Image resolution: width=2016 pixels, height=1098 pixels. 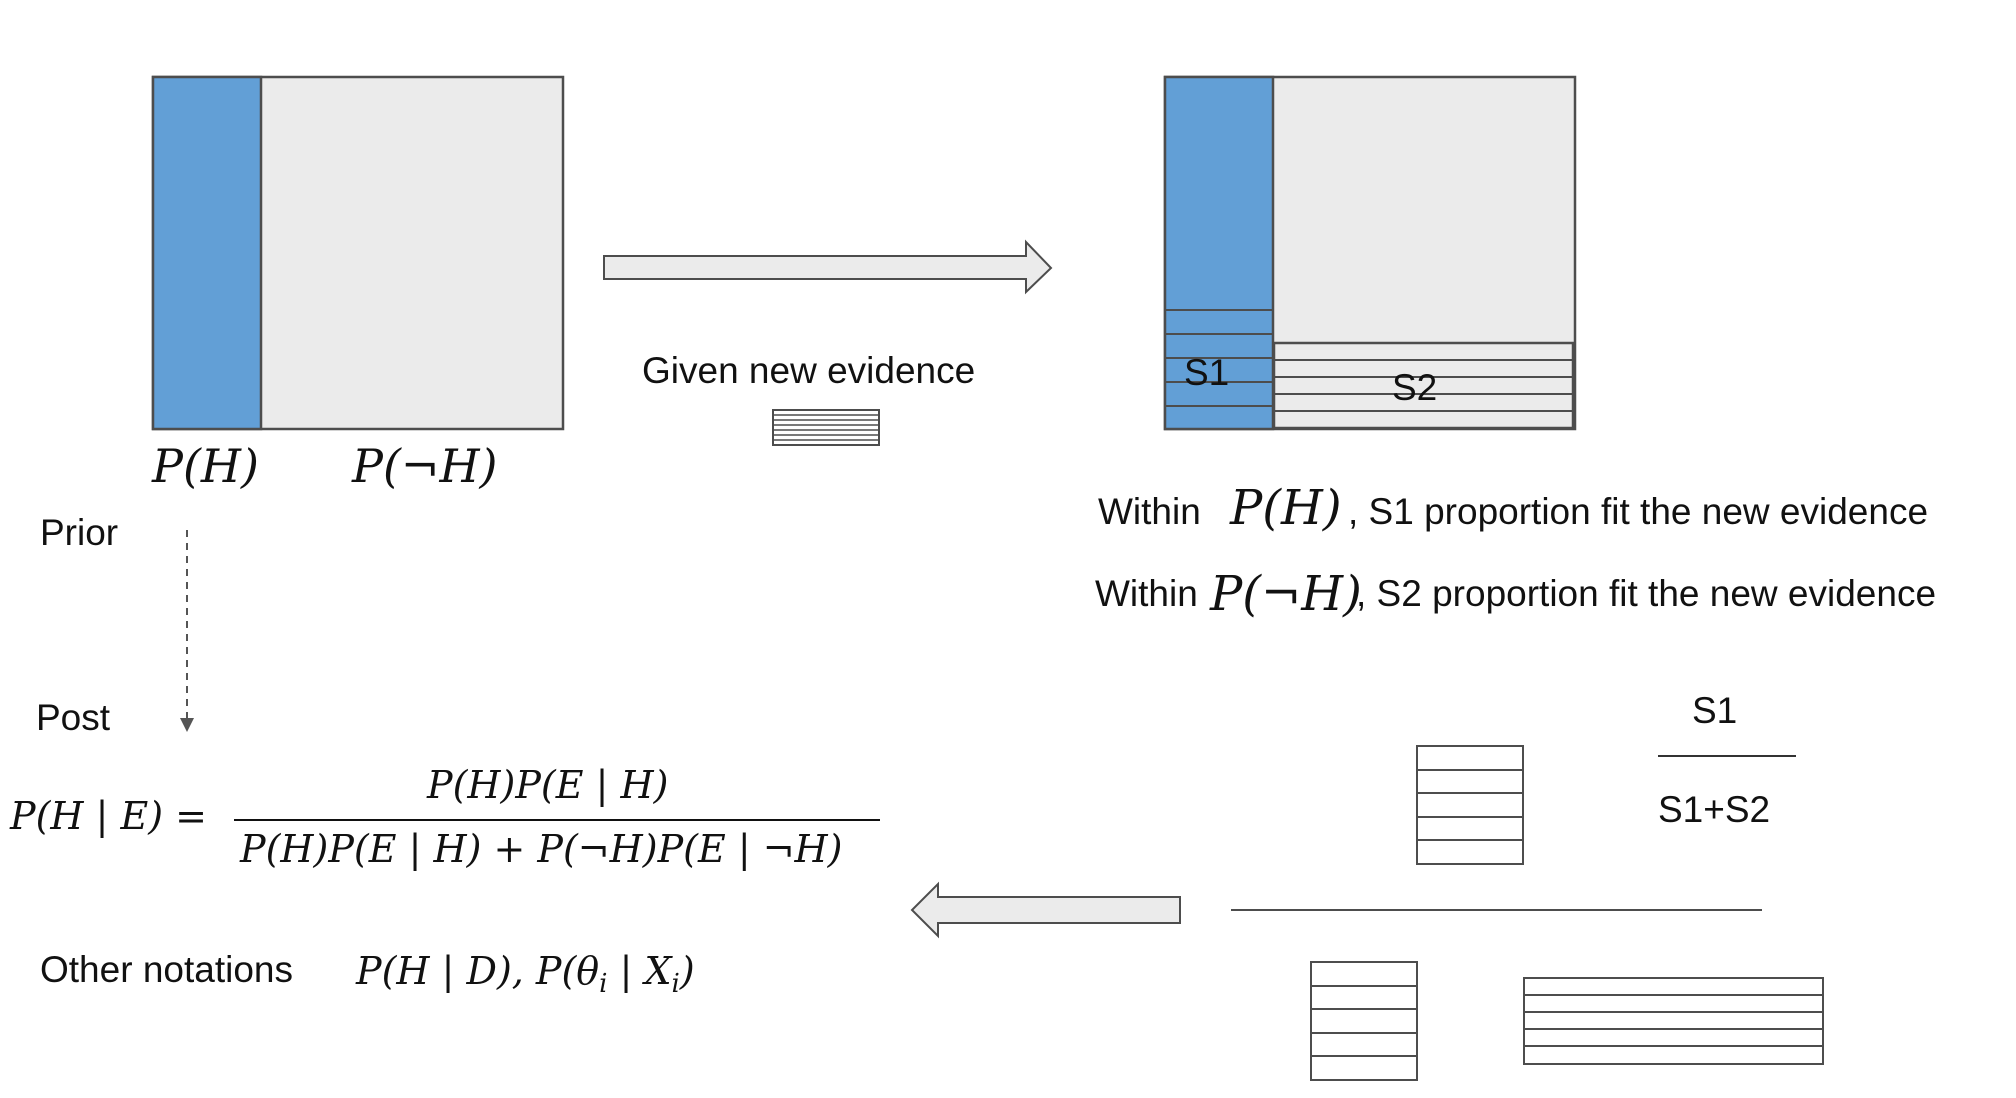 What do you see at coordinates (187, 725) in the screenshot?
I see `prior-to-post-arrowhead` at bounding box center [187, 725].